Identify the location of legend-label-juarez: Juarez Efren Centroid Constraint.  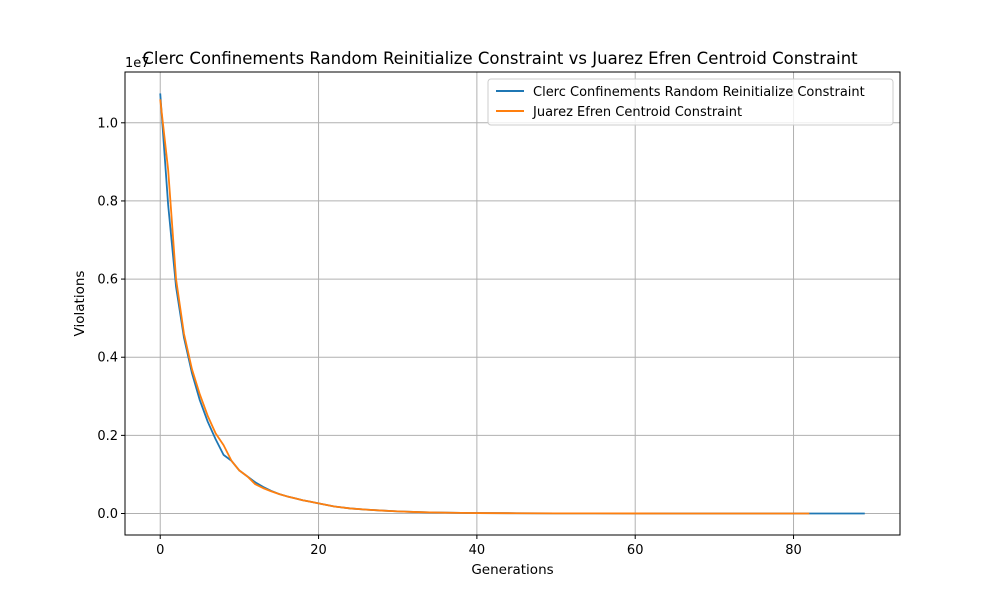
(637, 112).